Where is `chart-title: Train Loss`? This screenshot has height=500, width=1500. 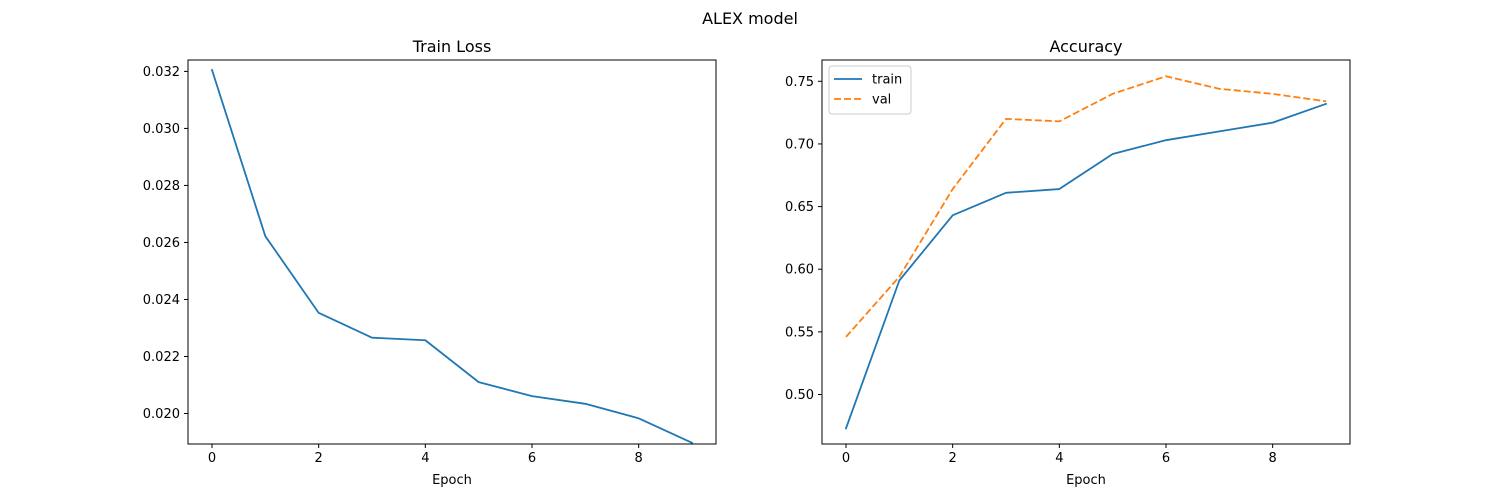 chart-title: Train Loss is located at coordinates (452, 46).